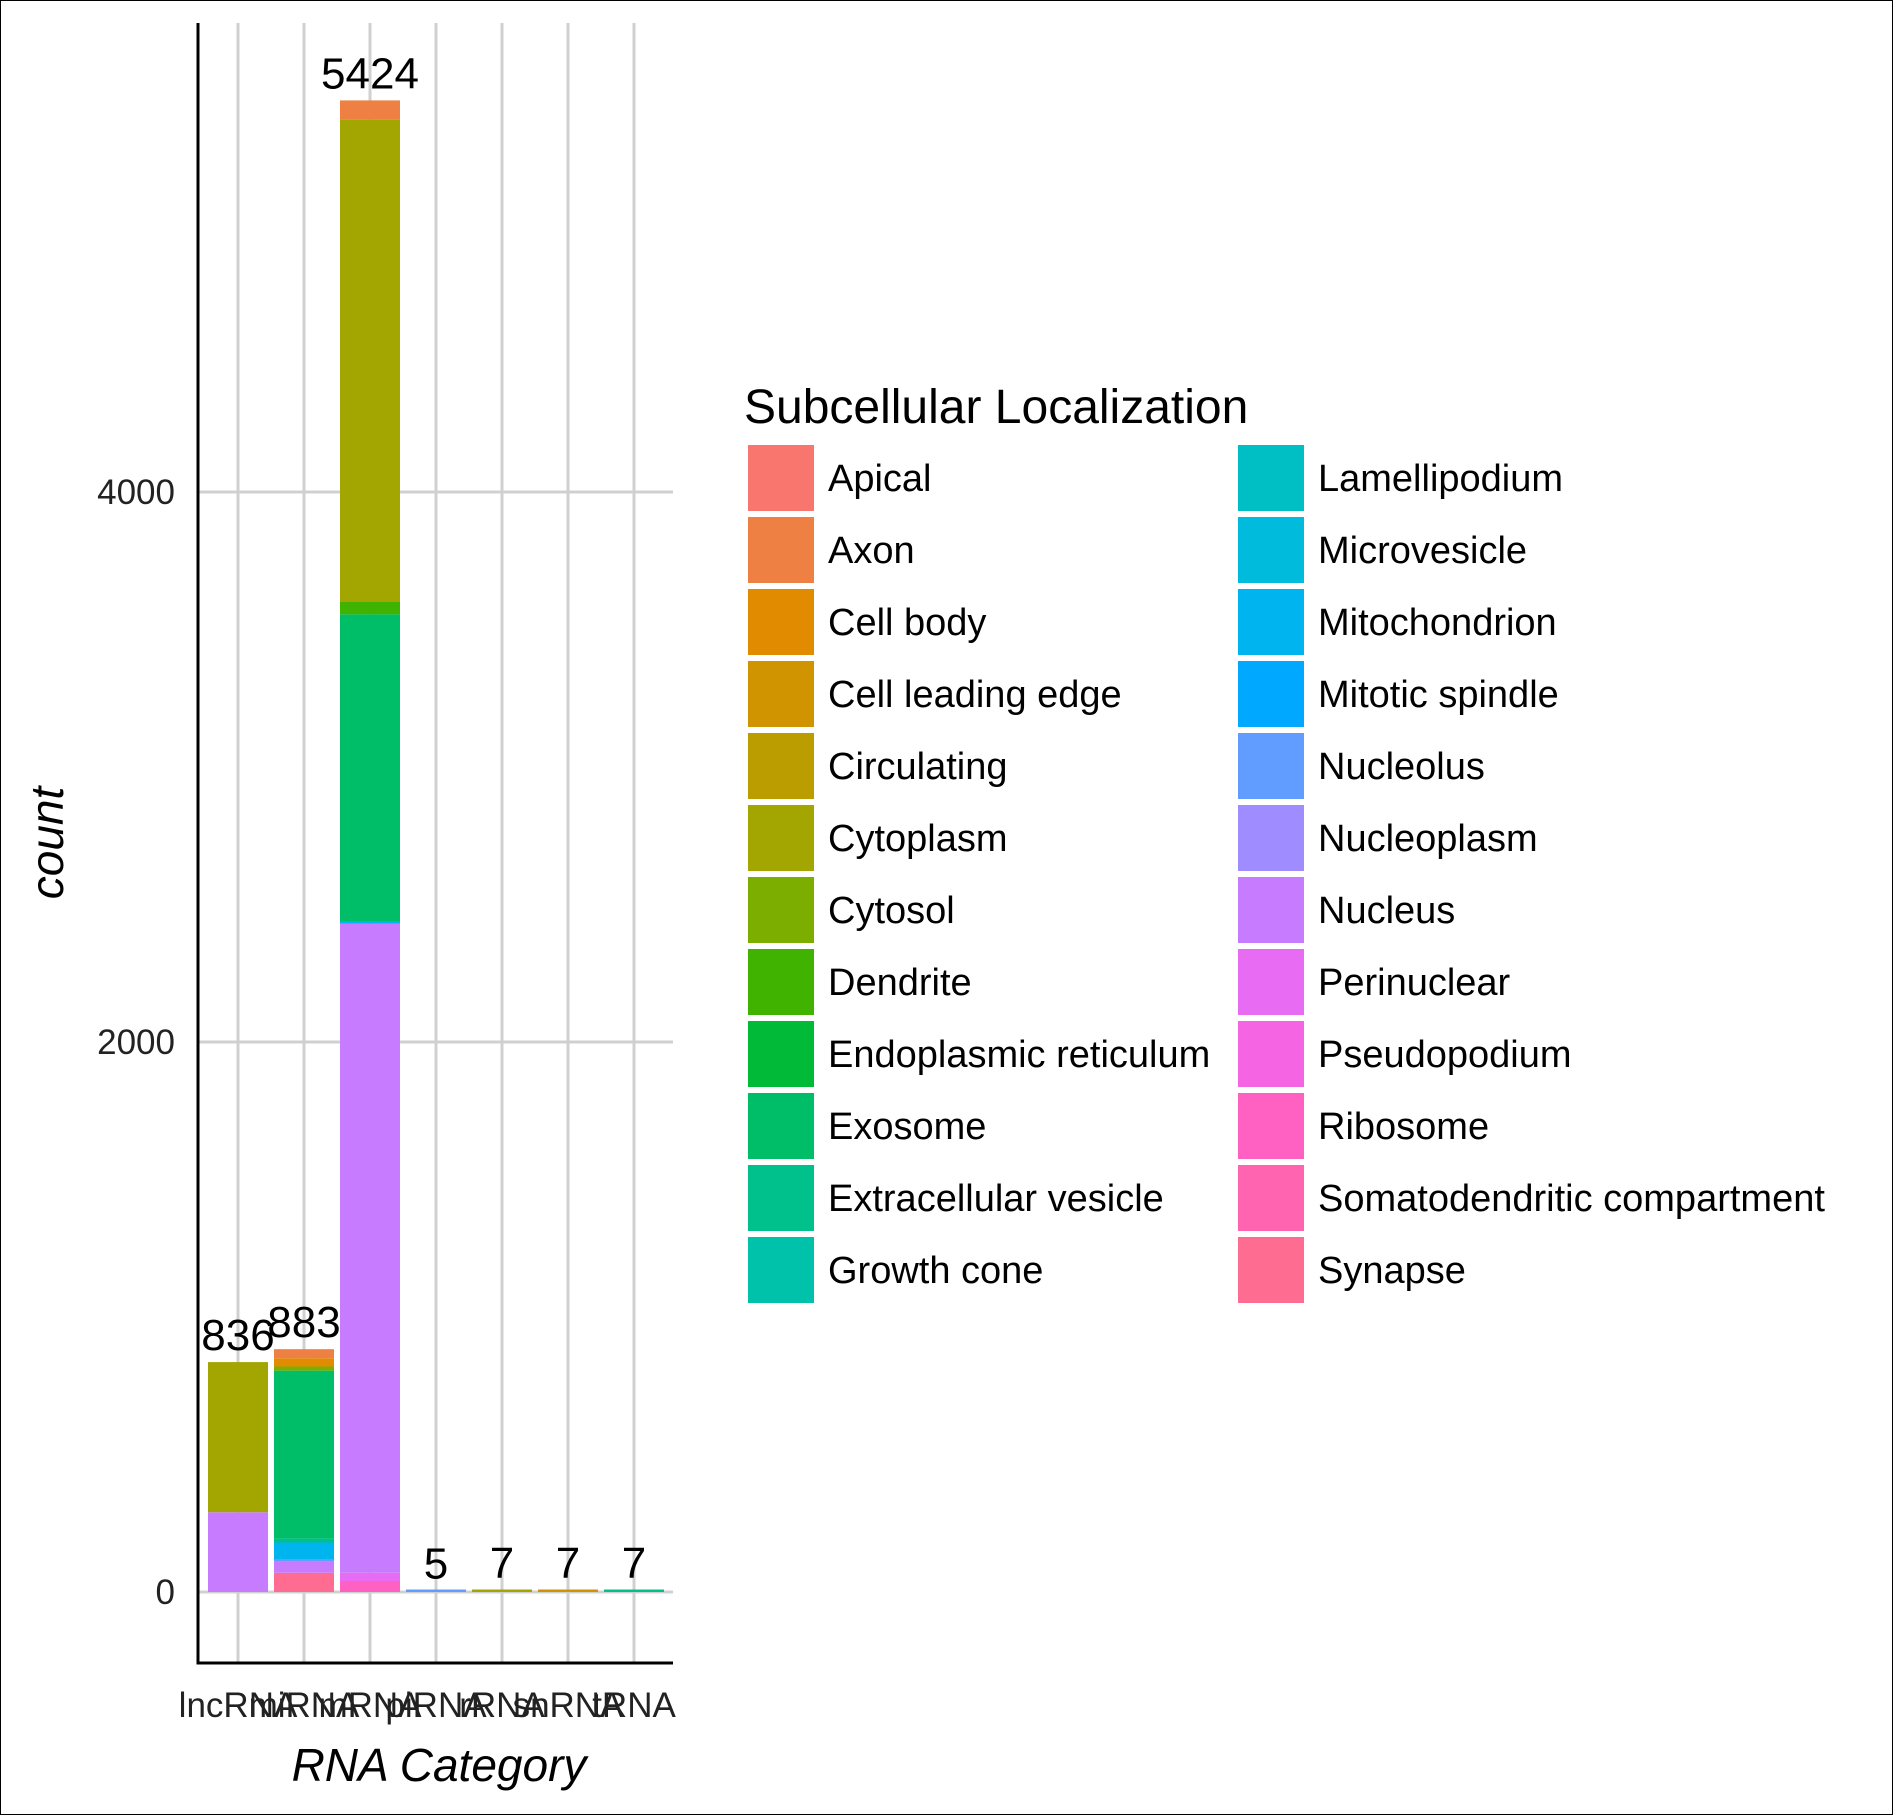 This screenshot has height=1816, width=1893. Describe the element at coordinates (370, 1586) in the screenshot. I see `bar-segment-mRNA-ribosome` at that location.